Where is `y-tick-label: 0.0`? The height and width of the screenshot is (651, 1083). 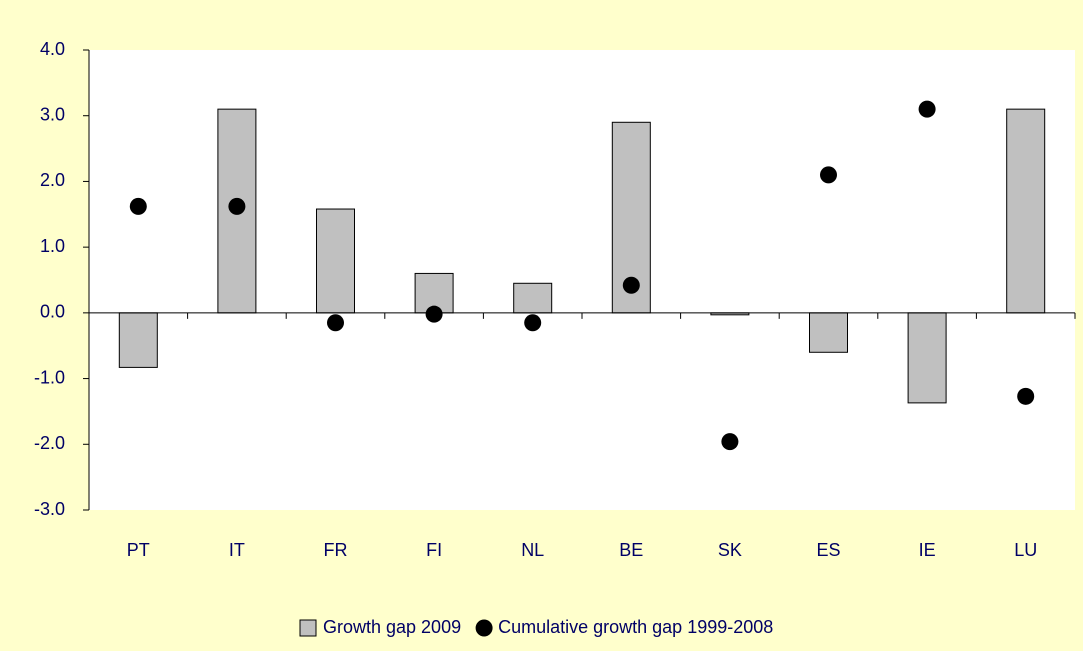
y-tick-label: 0.0 is located at coordinates (52, 312).